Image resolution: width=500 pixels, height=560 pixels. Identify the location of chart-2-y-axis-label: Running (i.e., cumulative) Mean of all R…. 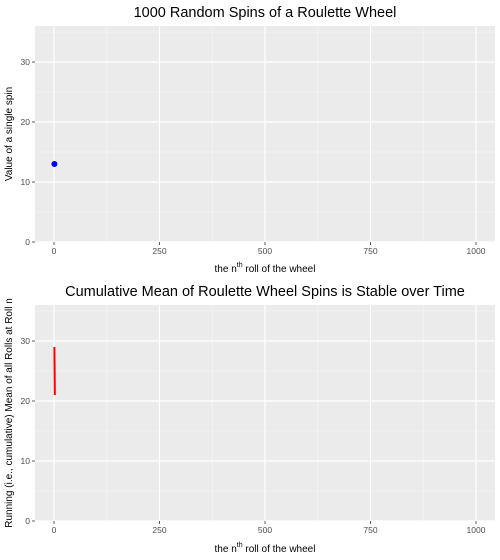
(9, 413).